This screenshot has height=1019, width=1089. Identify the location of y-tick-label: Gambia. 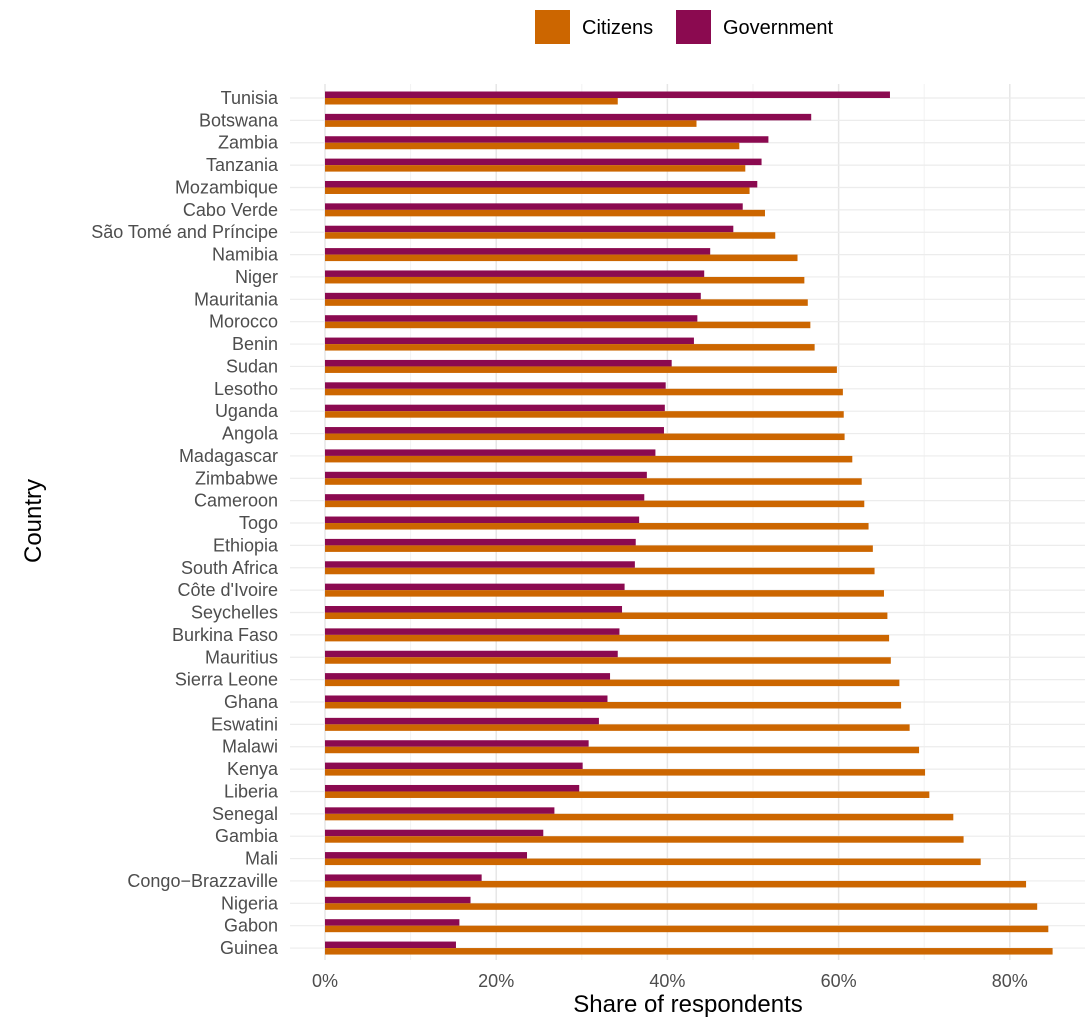
(247, 836).